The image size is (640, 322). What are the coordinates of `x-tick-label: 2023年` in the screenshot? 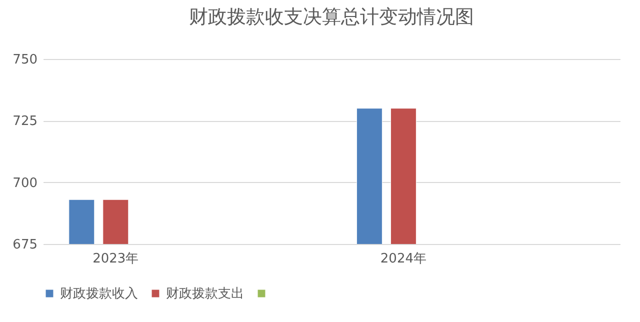 It's located at (115, 259).